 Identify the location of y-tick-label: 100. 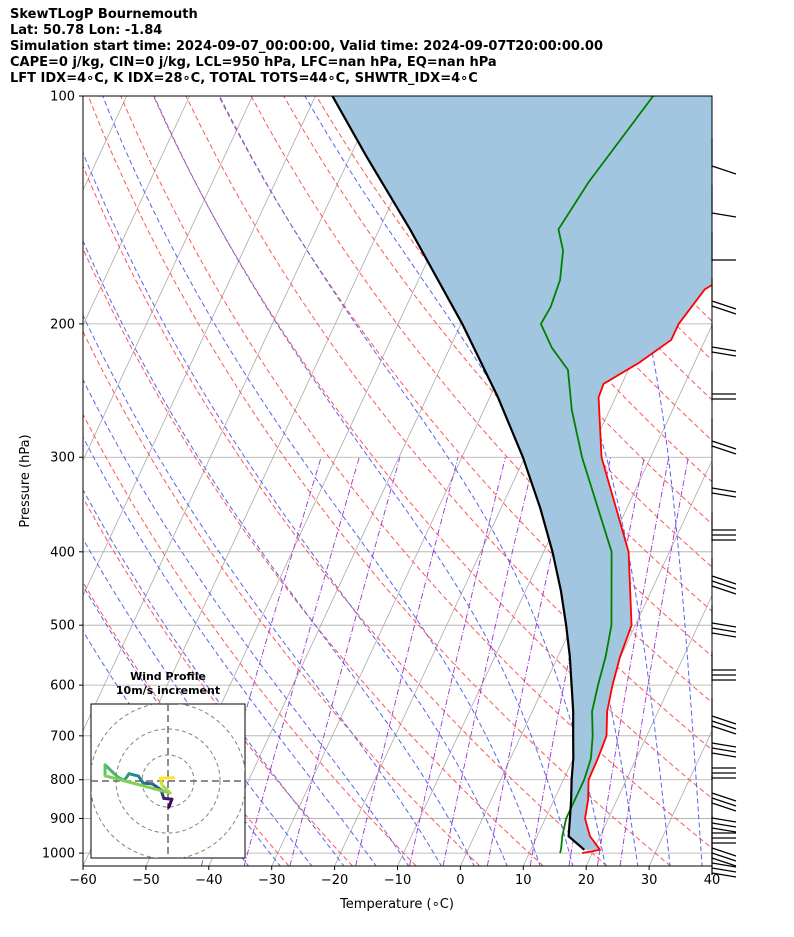
(62, 97).